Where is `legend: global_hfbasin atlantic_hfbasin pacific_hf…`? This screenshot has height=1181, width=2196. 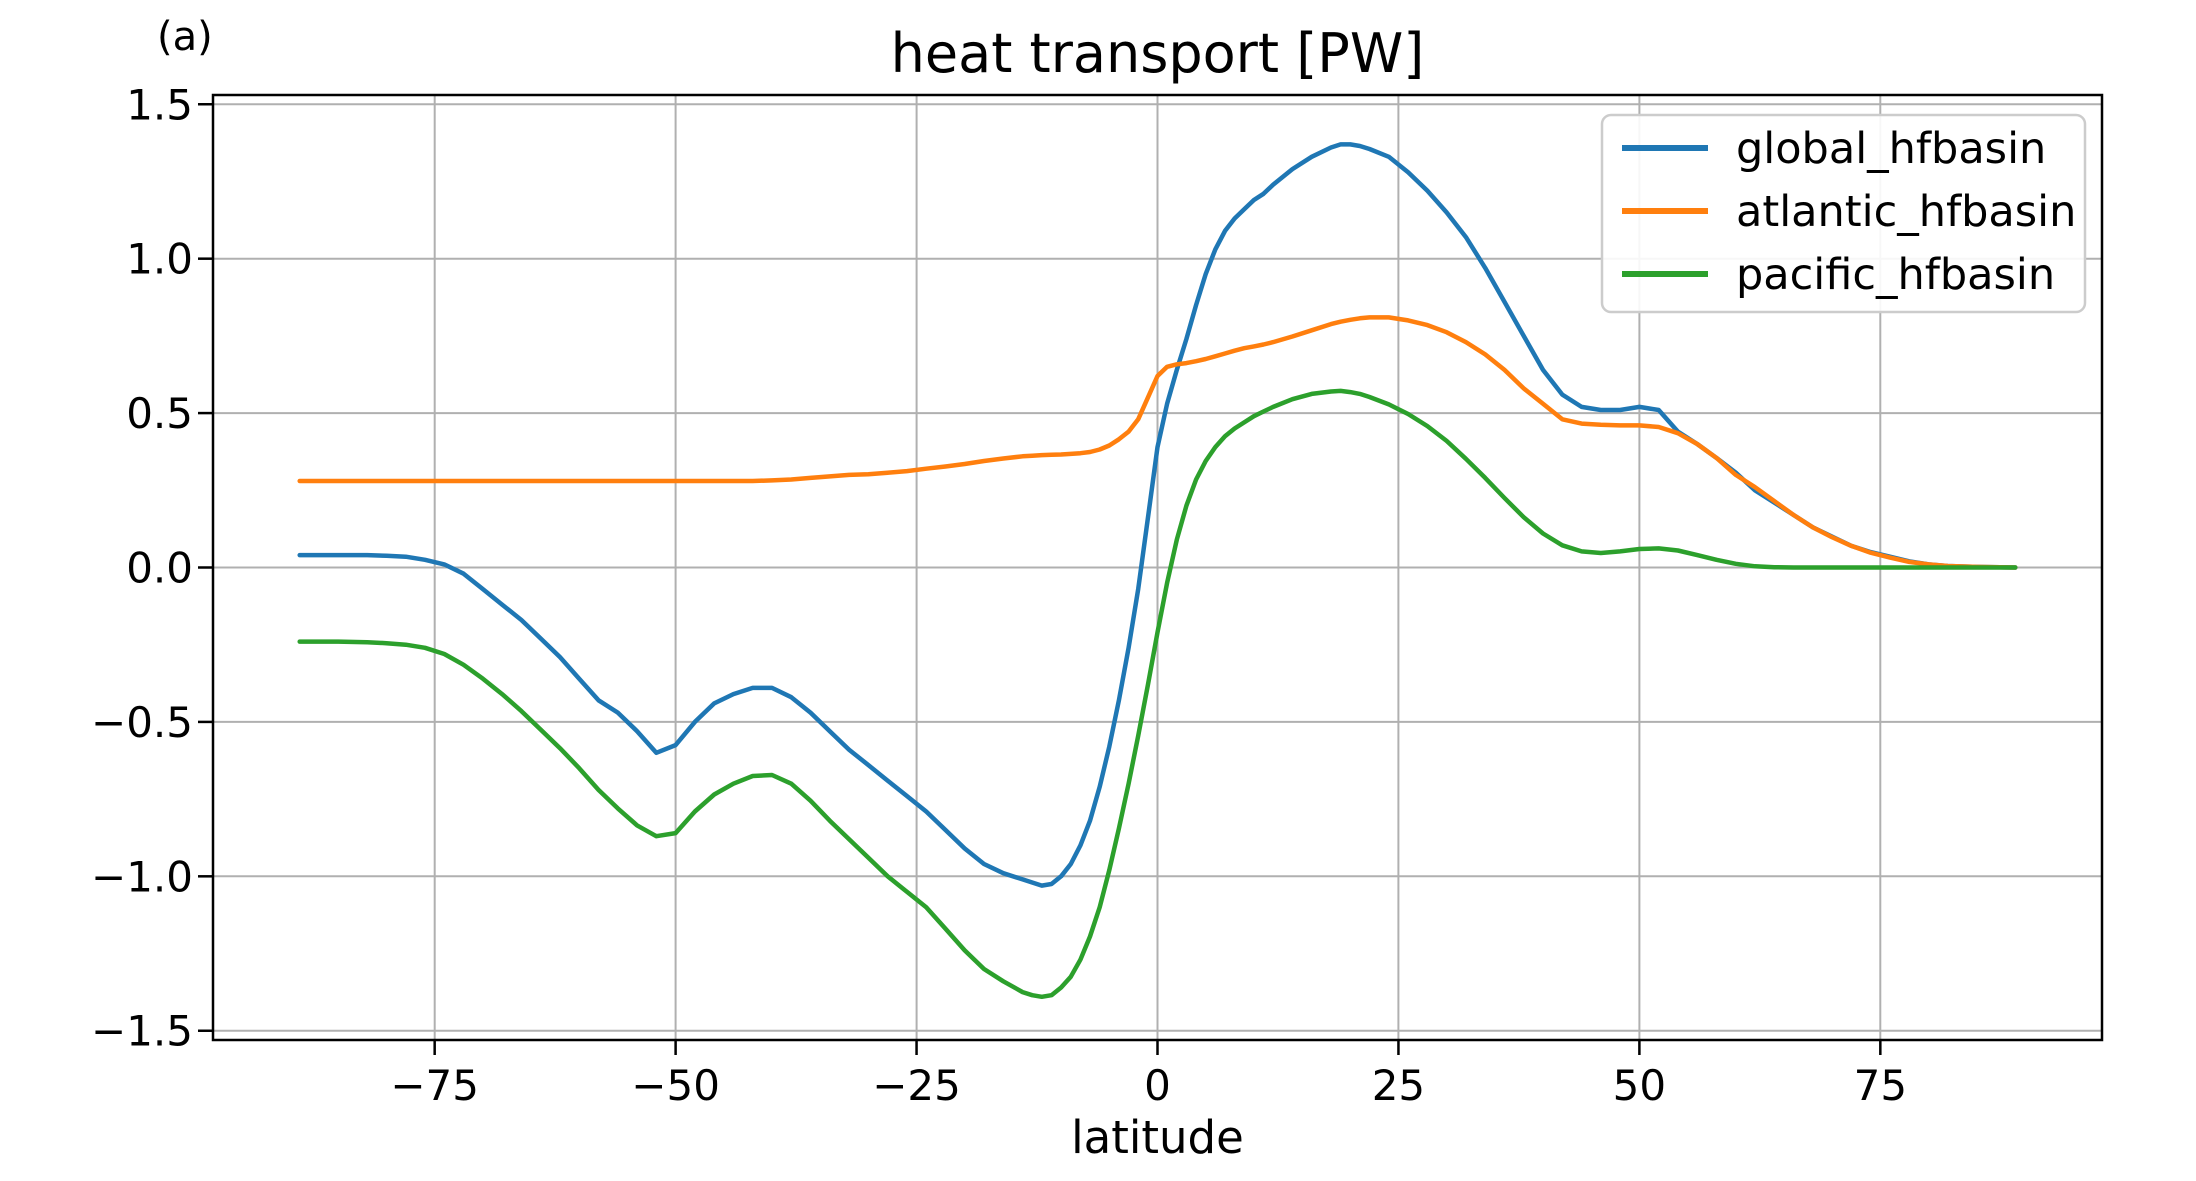 legend: global_hfbasin atlantic_hfbasin pacific_hf… is located at coordinates (1843, 213).